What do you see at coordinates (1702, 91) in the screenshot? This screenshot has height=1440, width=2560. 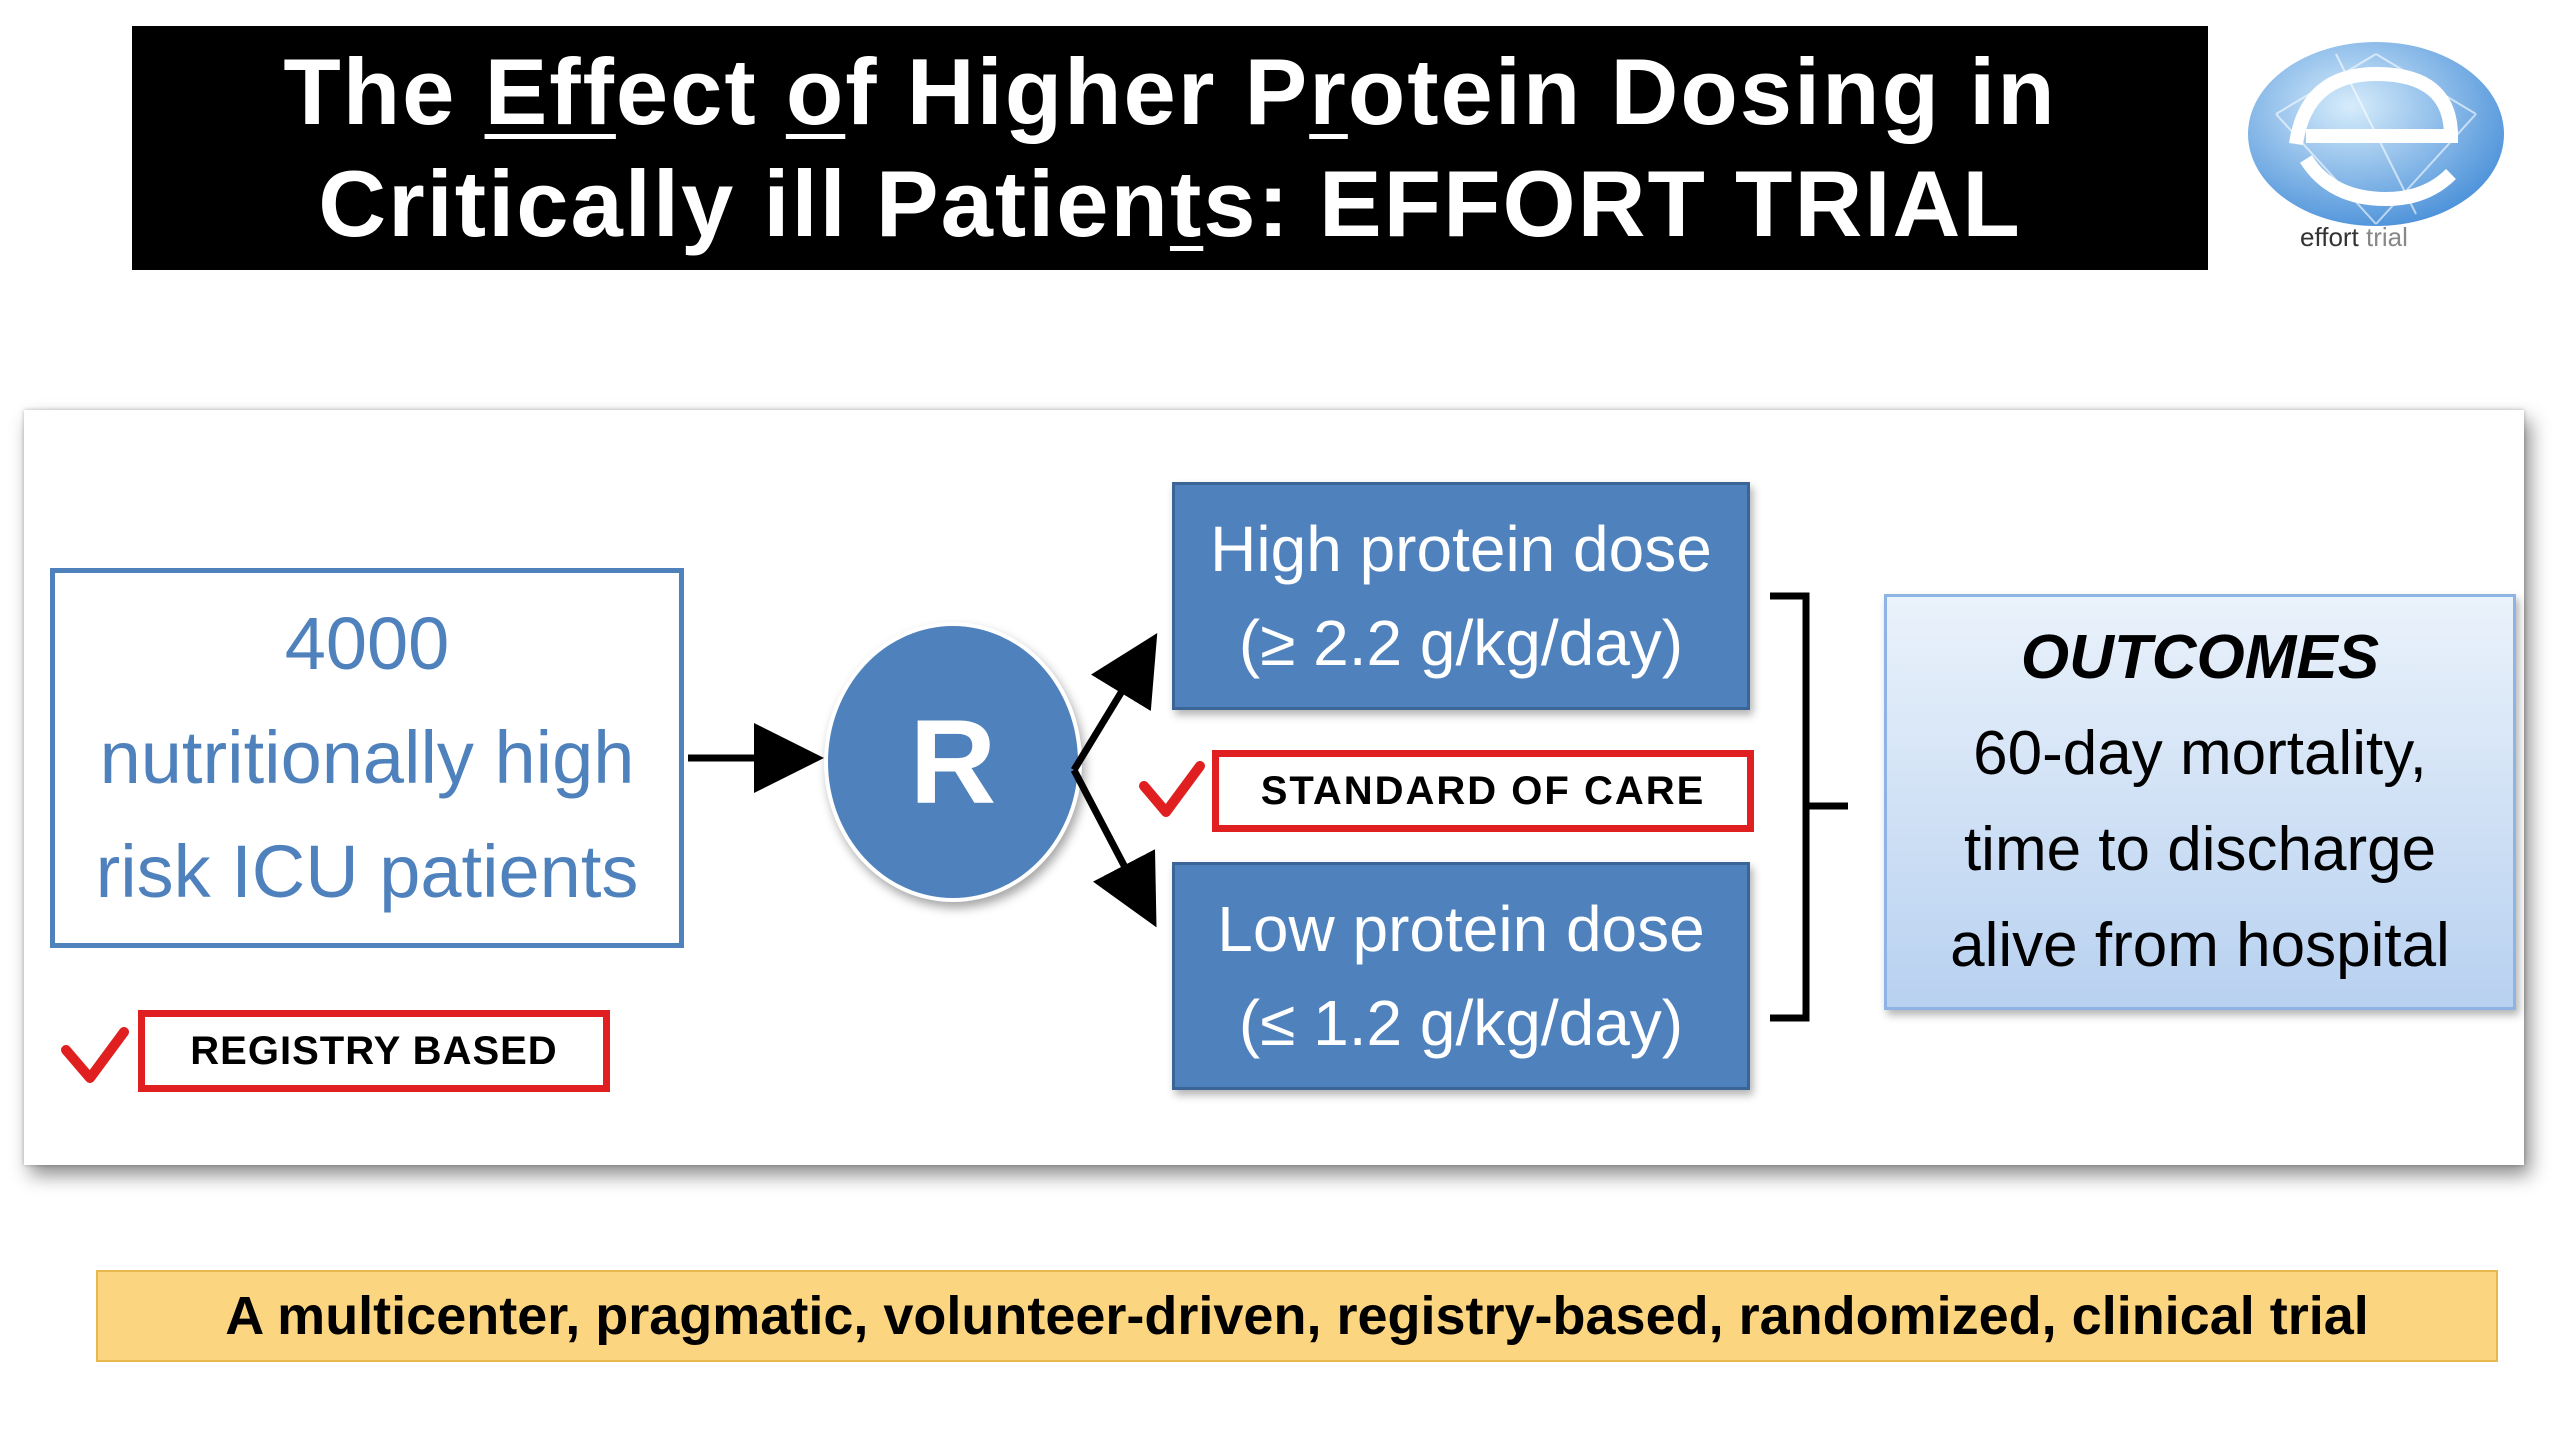 I see `title-line1-segment-6: otein Dosing in` at bounding box center [1702, 91].